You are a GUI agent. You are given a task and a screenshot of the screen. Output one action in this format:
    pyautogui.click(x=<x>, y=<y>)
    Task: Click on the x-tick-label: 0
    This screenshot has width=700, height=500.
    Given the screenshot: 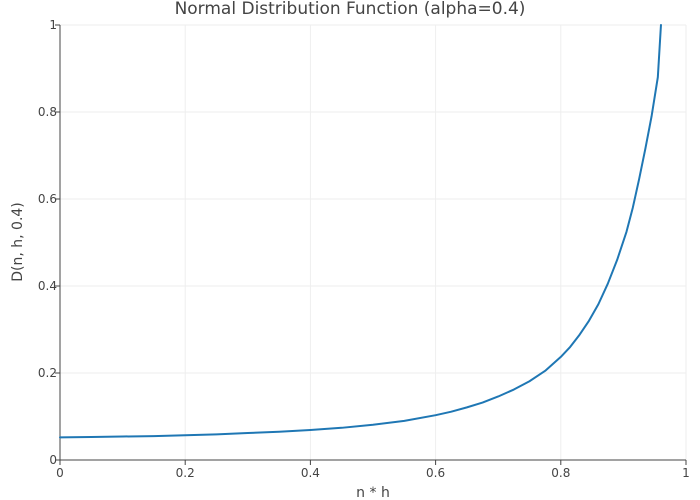 What is the action you would take?
    pyautogui.click(x=60, y=473)
    